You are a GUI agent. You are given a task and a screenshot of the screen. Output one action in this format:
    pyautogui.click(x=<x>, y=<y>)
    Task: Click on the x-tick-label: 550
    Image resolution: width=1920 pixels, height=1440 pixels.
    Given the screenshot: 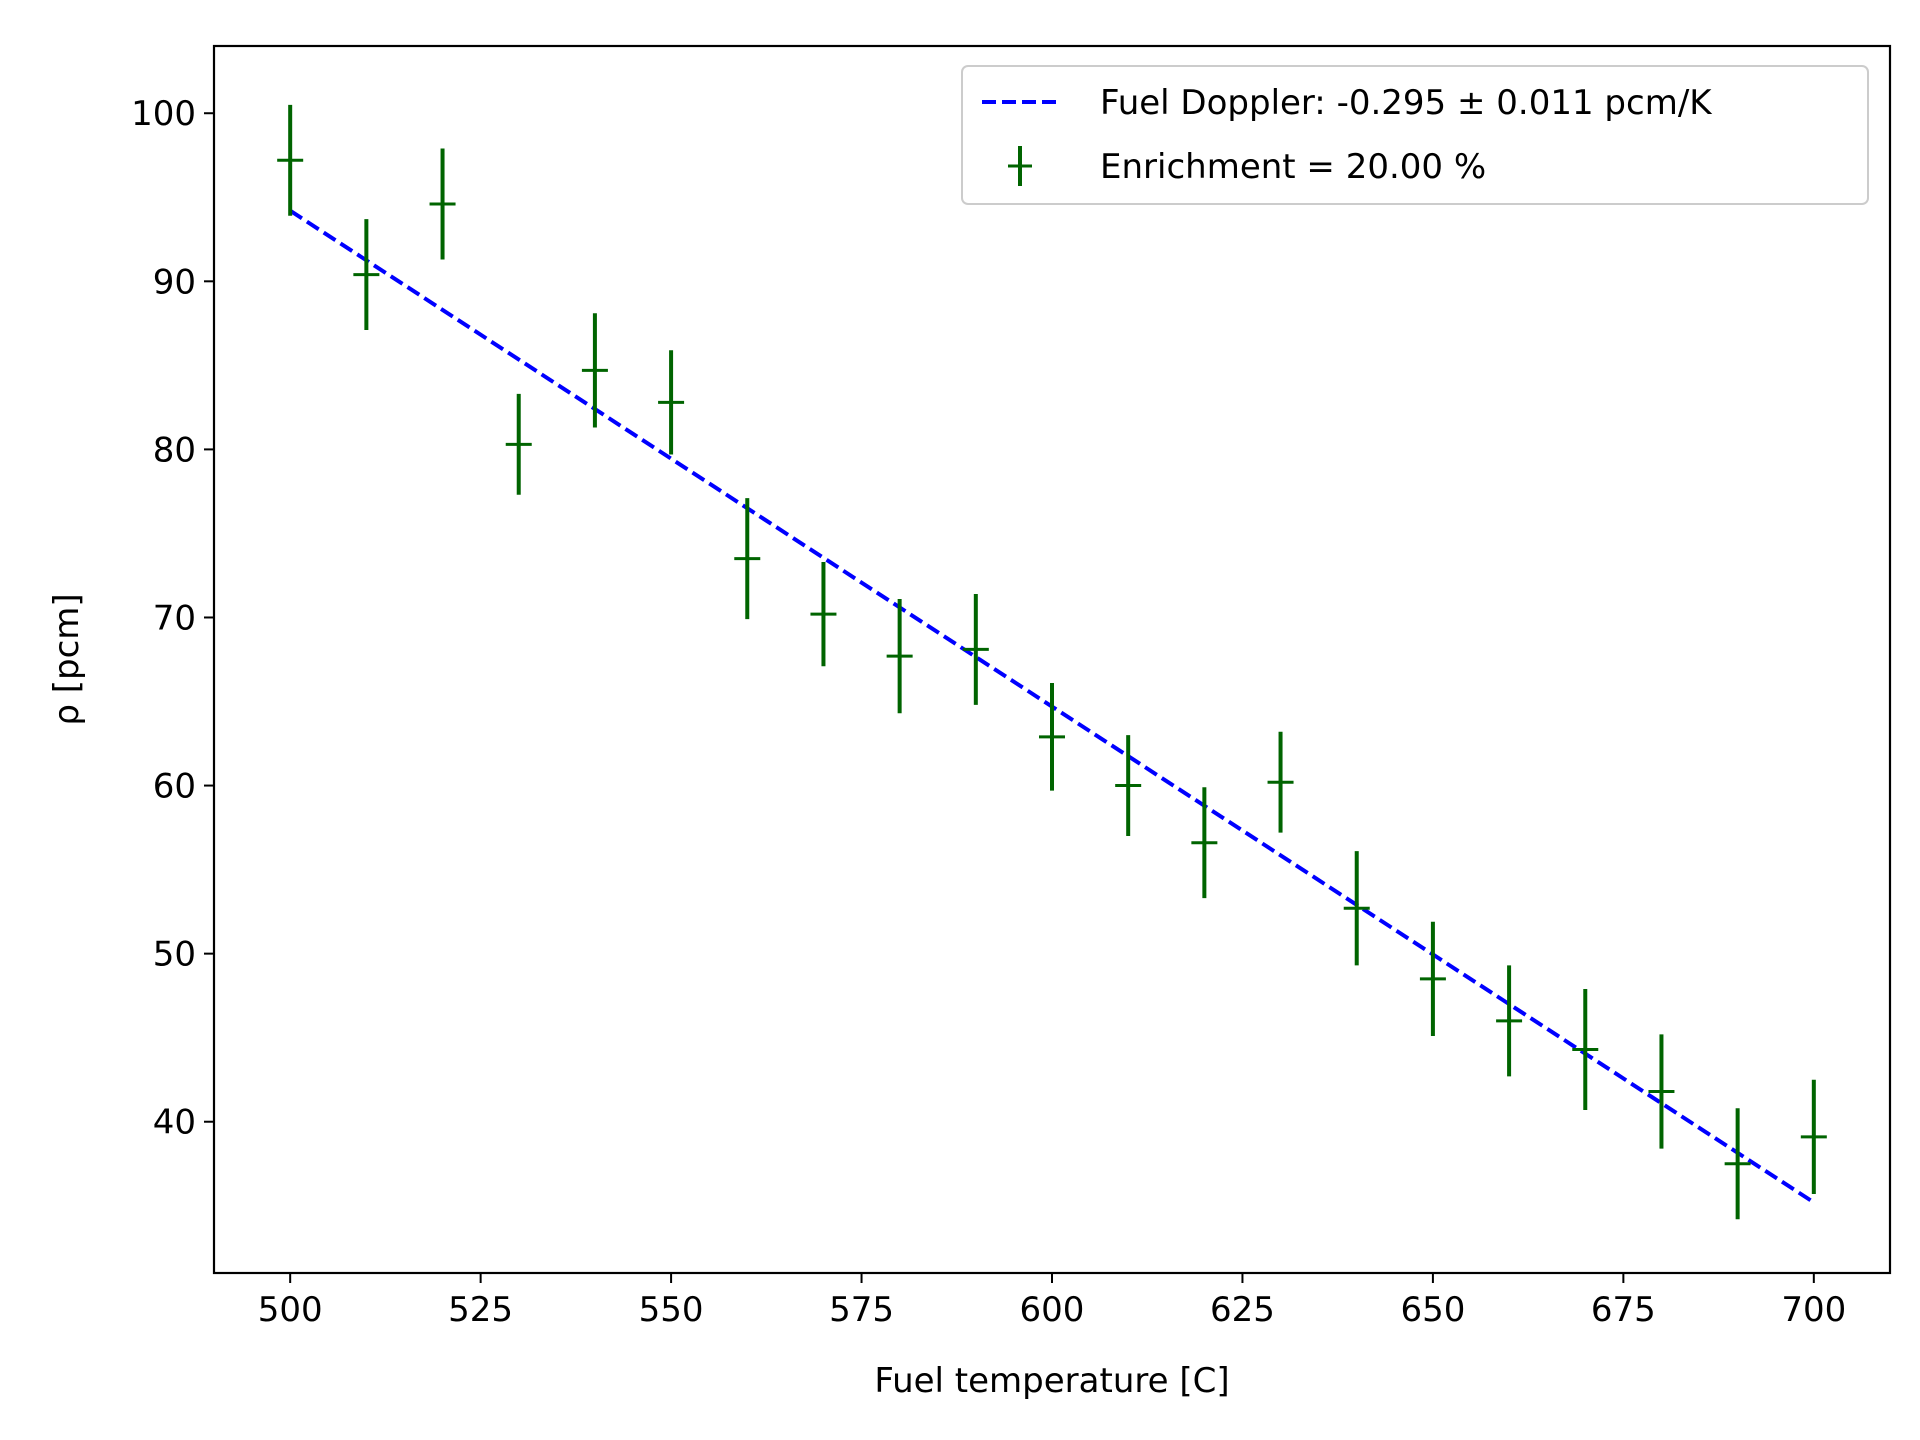 What is the action you would take?
    pyautogui.click(x=671, y=1310)
    